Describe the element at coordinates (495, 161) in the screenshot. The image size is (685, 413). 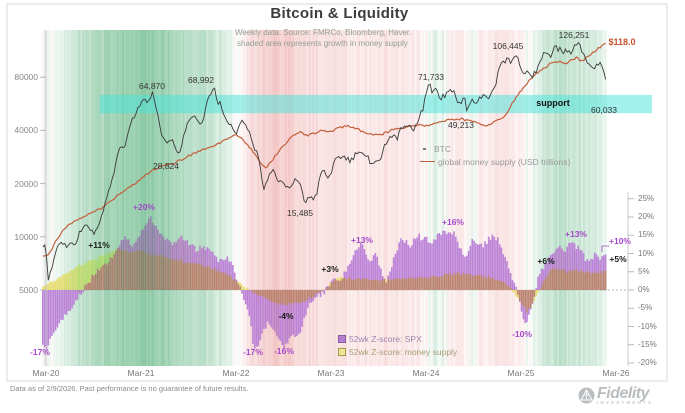
I see `legend-item-money-supply: global money supply (USD trillions)` at that location.